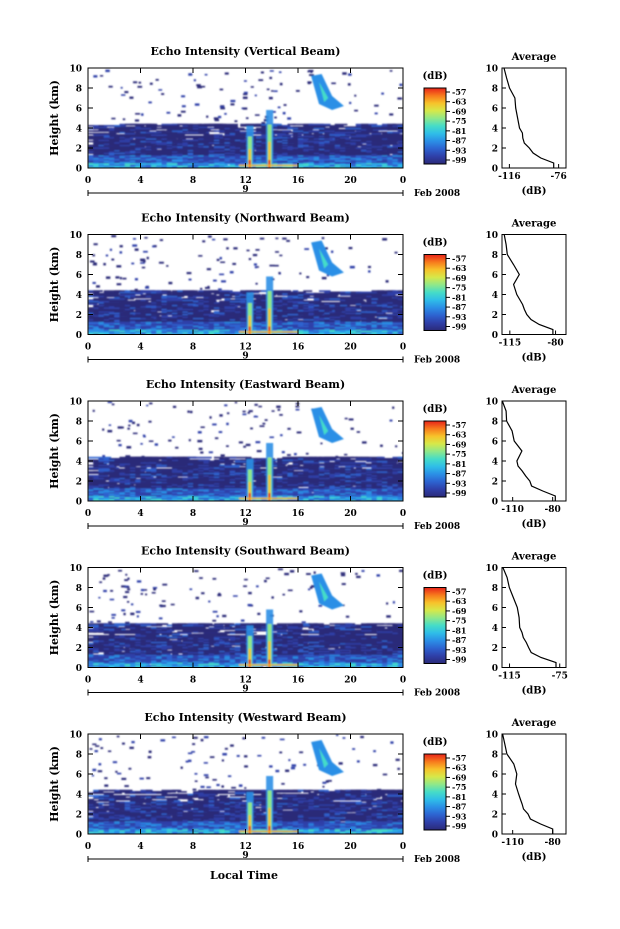  Describe the element at coordinates (495, 443) in the screenshot. I see `average-y-tick-label: 6` at that location.